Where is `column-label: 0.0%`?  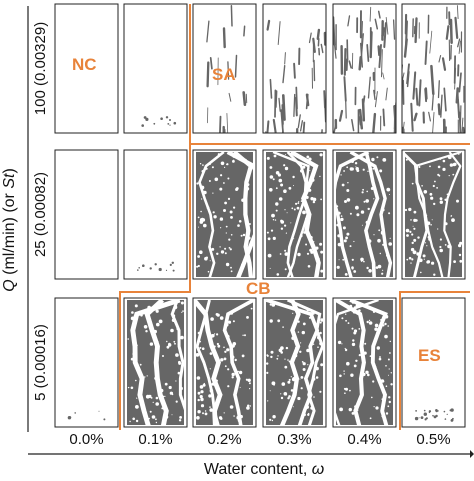 column-label: 0.0% is located at coordinates (86, 439).